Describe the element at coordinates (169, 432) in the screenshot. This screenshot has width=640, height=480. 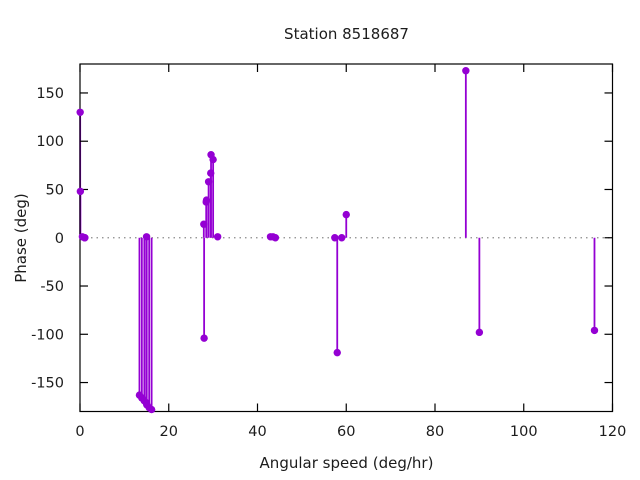
I see `x-tick-label: 20` at that location.